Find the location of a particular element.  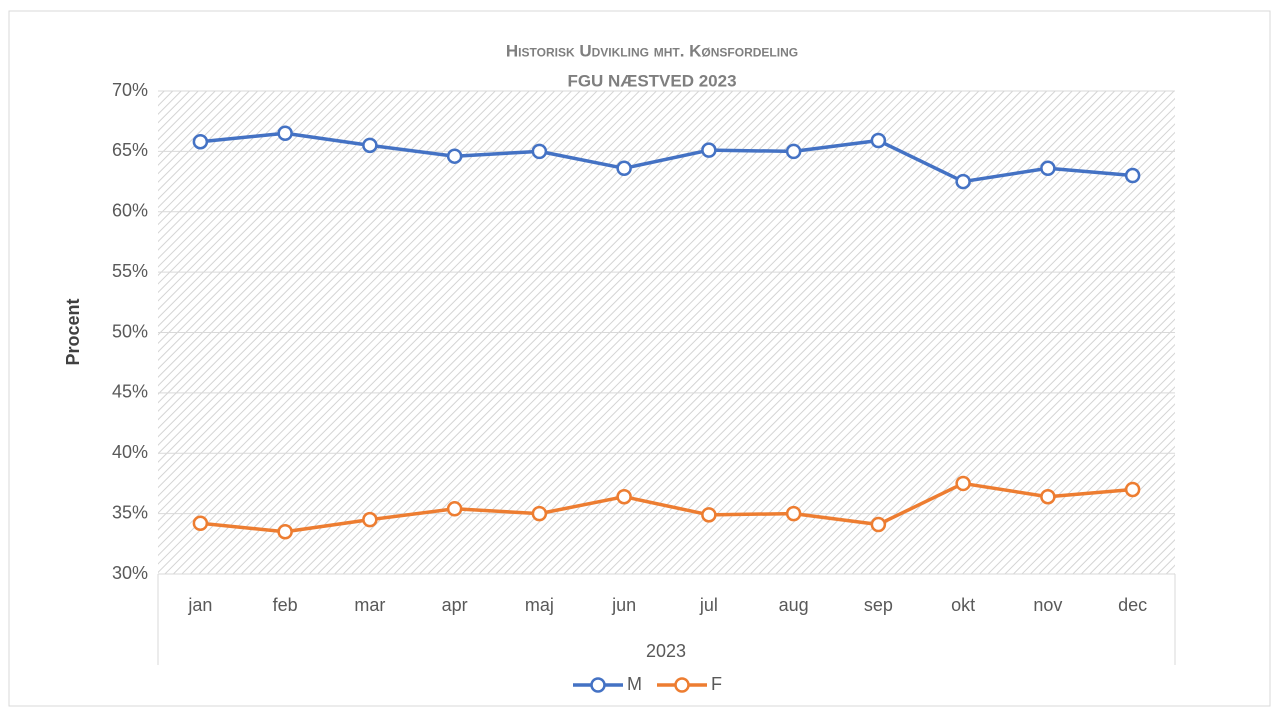

chart-title: Historisk Udvikling mht. Kønsfordeling is located at coordinates (652, 50).